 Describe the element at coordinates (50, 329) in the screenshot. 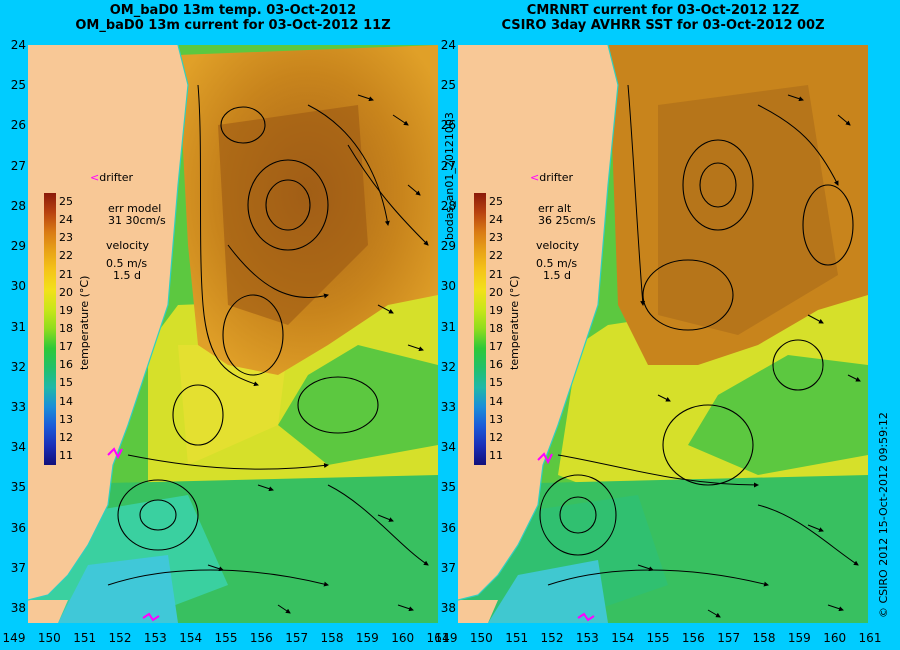

I see `colorbar-left` at that location.